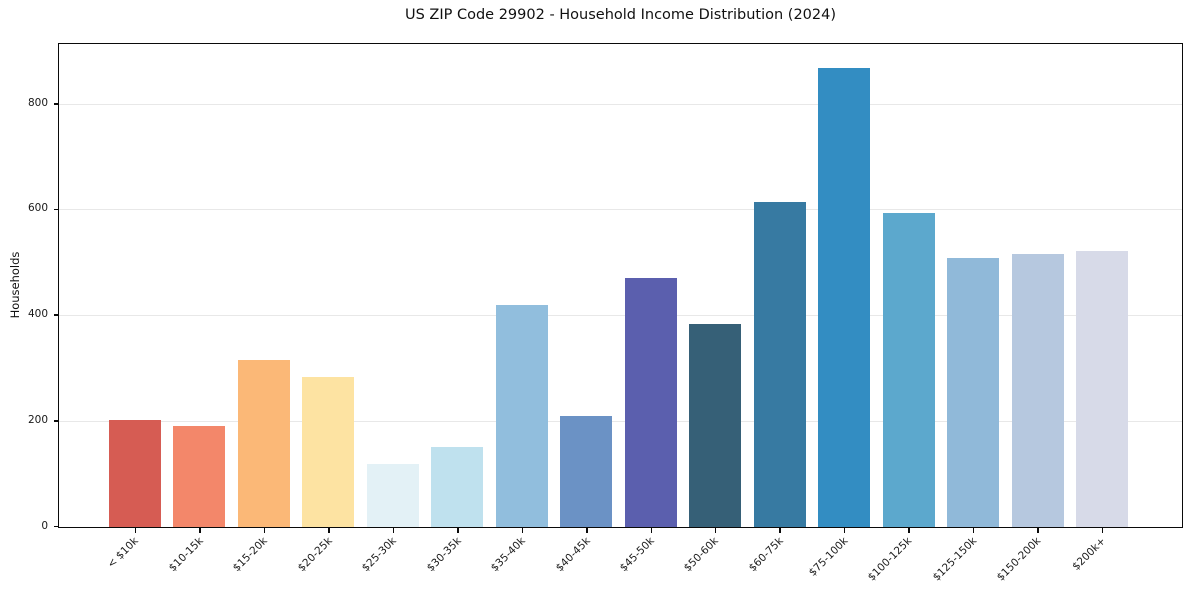 This screenshot has height=590, width=1189. Describe the element at coordinates (250, 554) in the screenshot. I see `x-tick-label: $15-20k` at that location.